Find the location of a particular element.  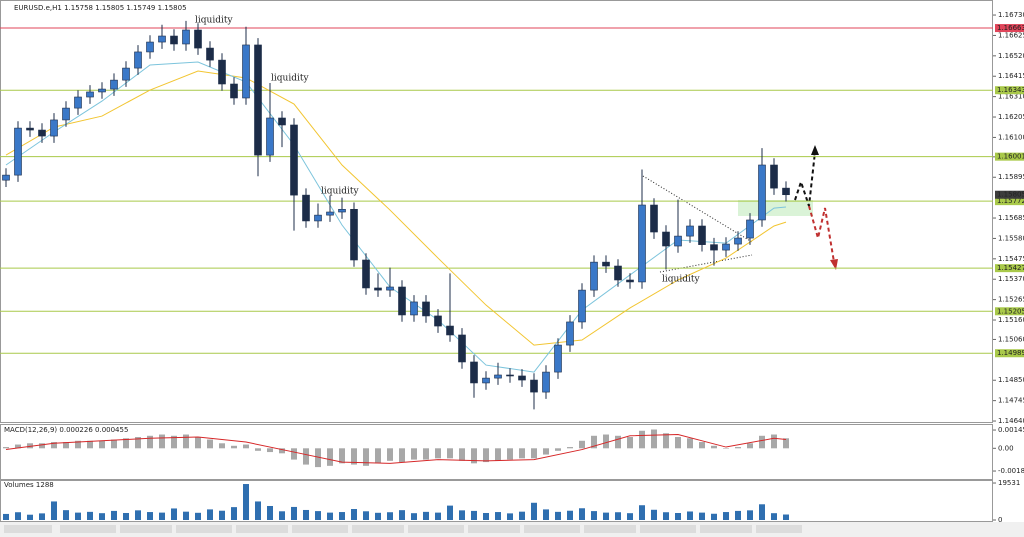

level-label: 1.15427 is located at coordinates (1010, 268).